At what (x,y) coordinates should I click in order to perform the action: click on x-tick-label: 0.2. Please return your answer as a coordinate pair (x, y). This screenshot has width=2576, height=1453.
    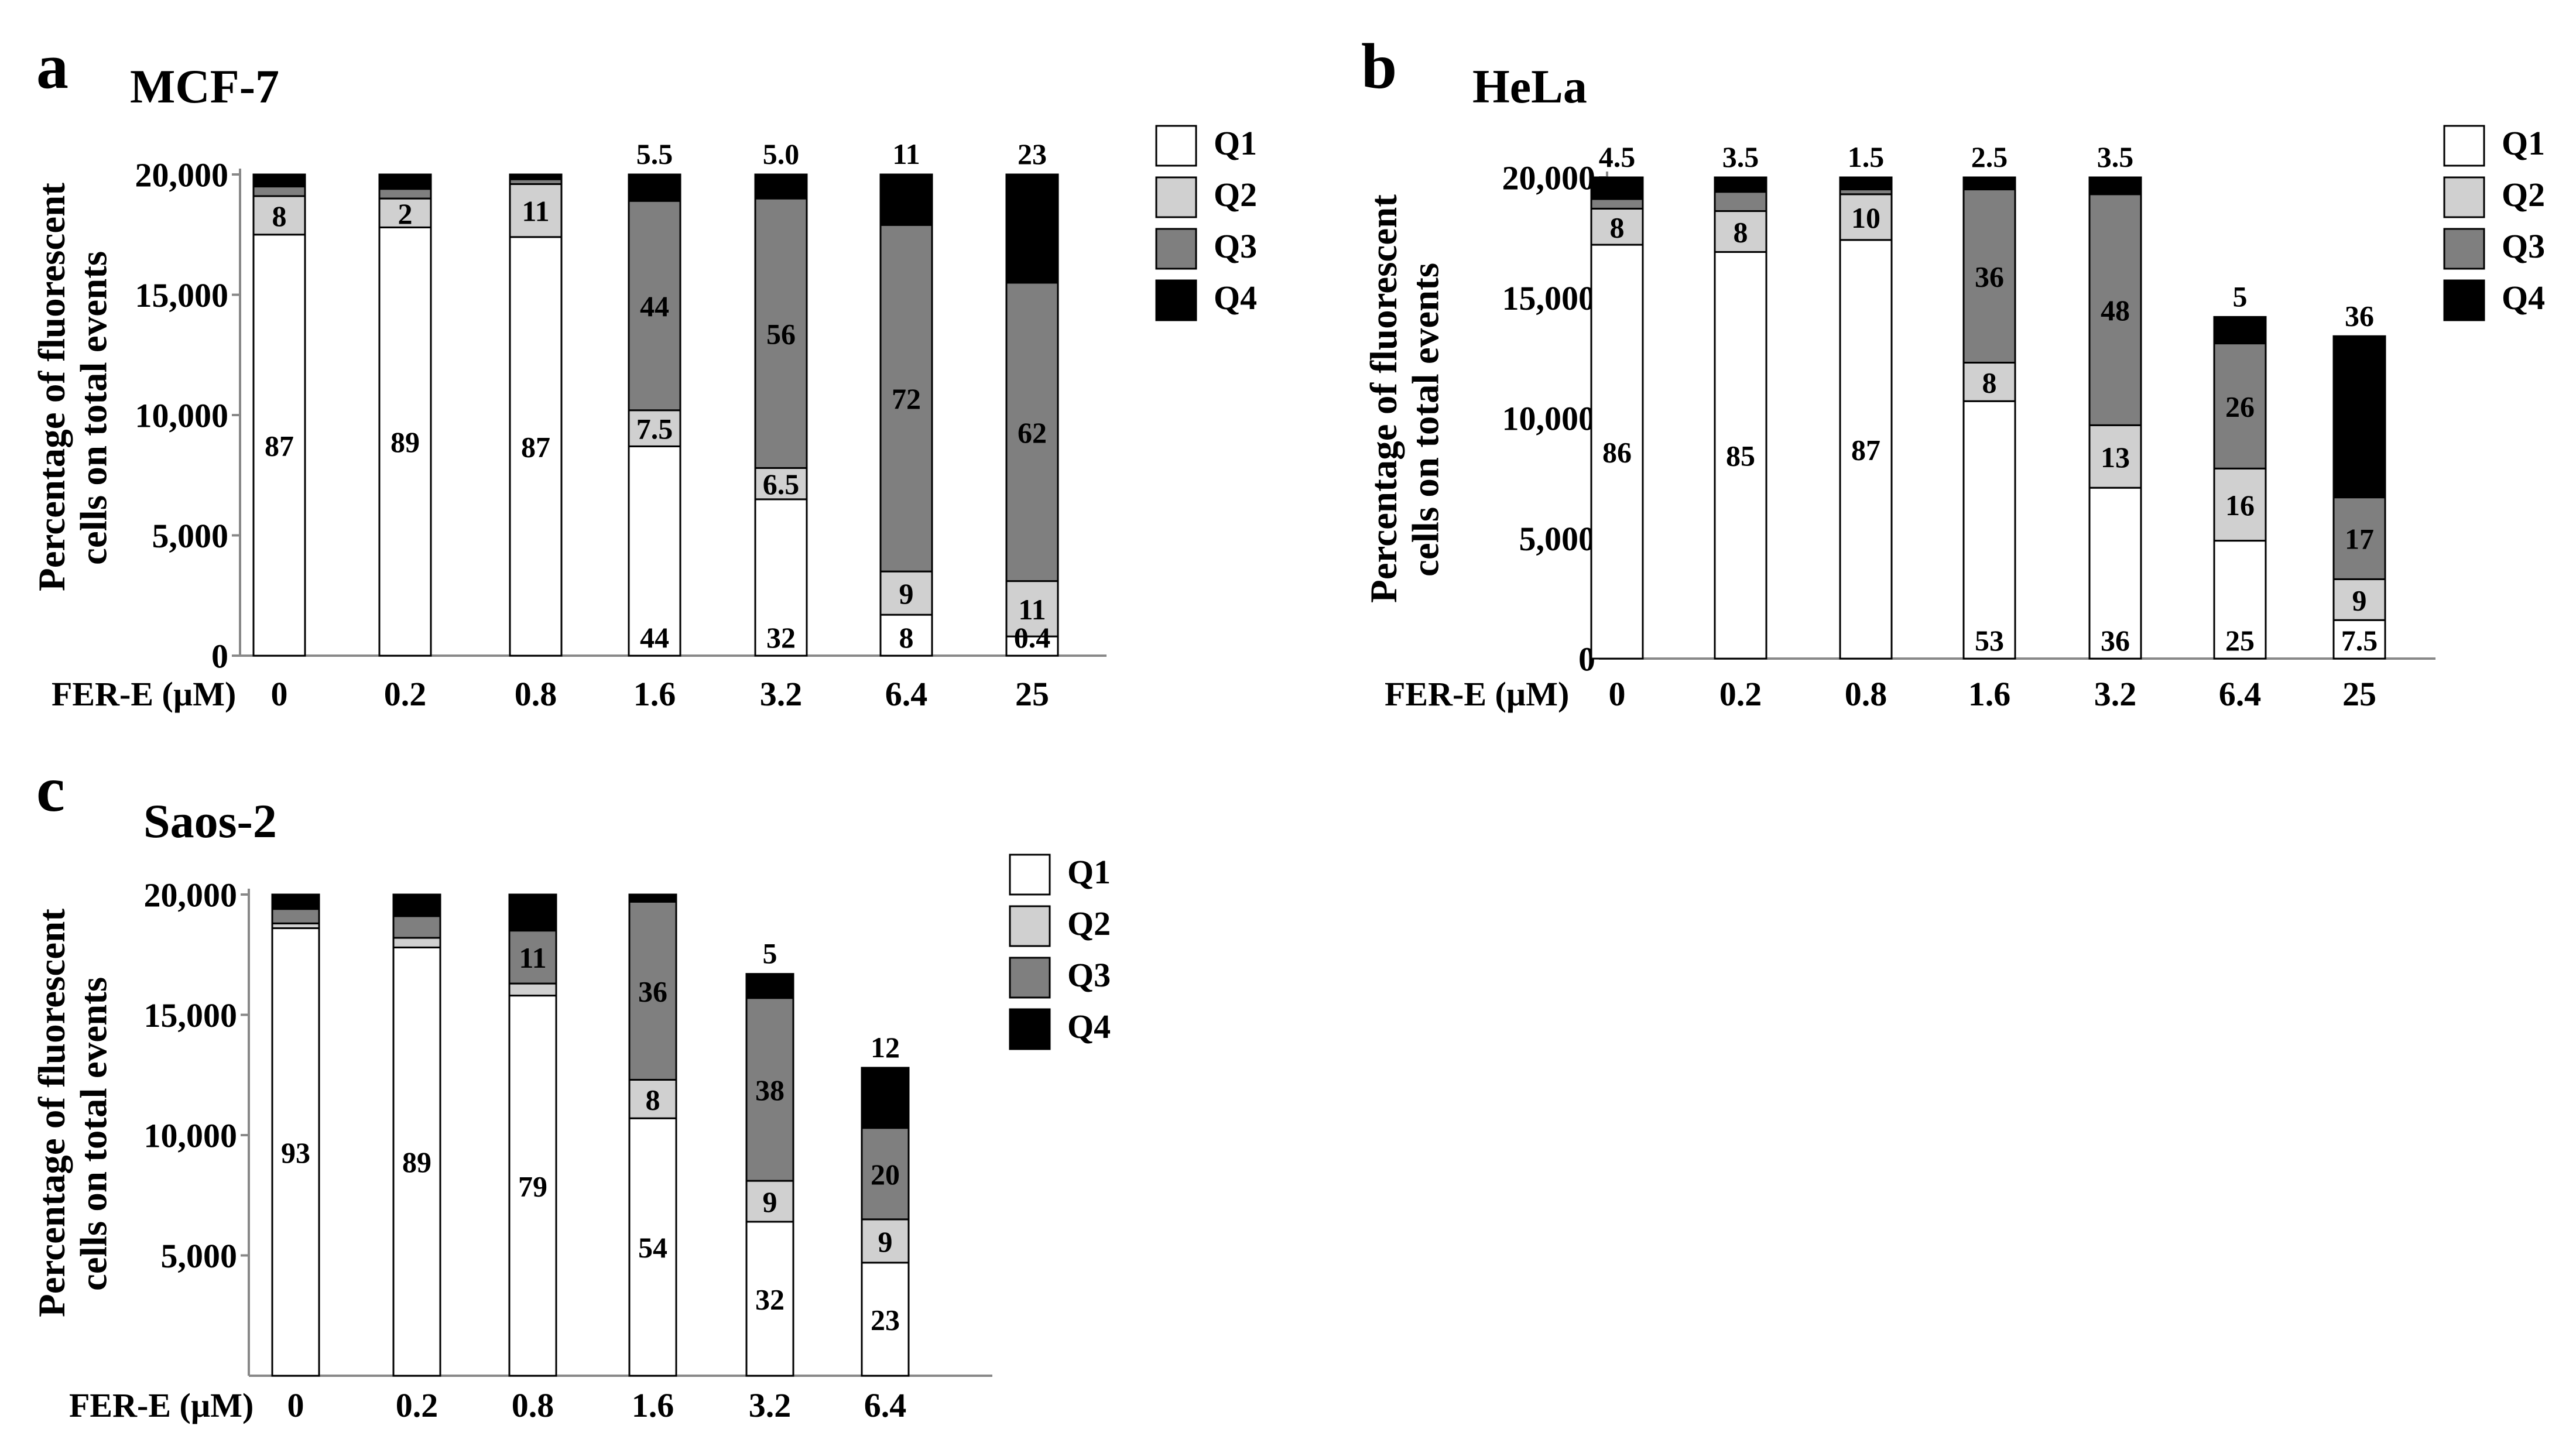
    Looking at the image, I should click on (1740, 694).